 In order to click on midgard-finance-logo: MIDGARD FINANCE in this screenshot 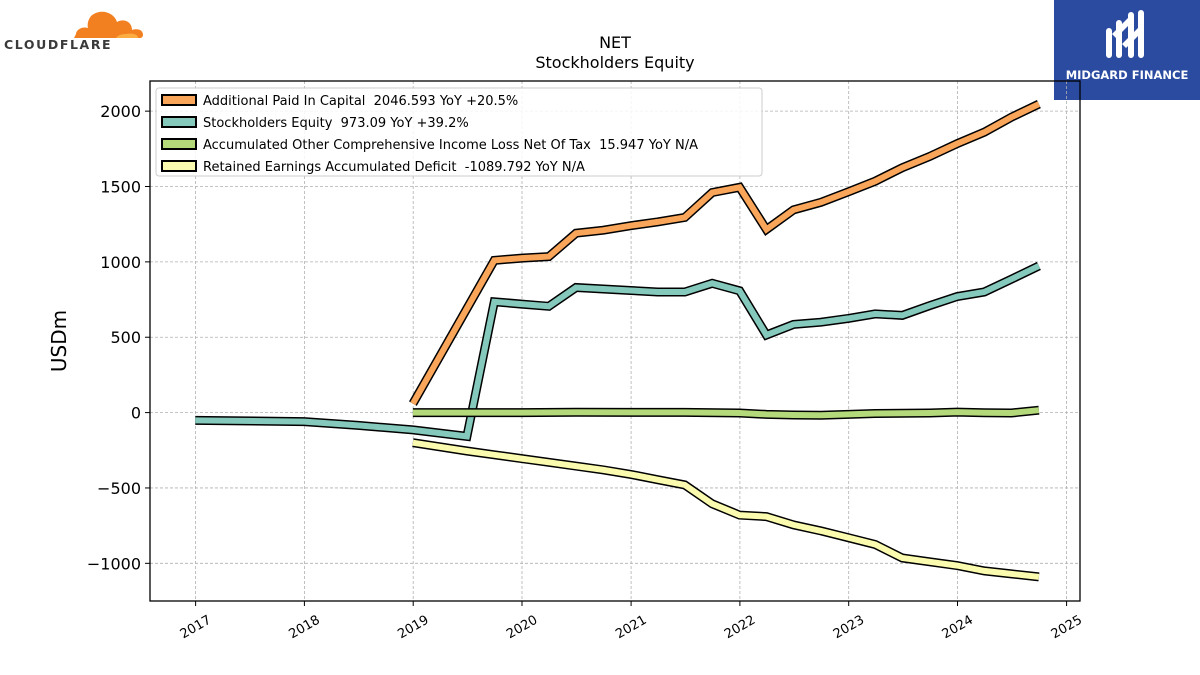, I will do `click(1127, 50)`.